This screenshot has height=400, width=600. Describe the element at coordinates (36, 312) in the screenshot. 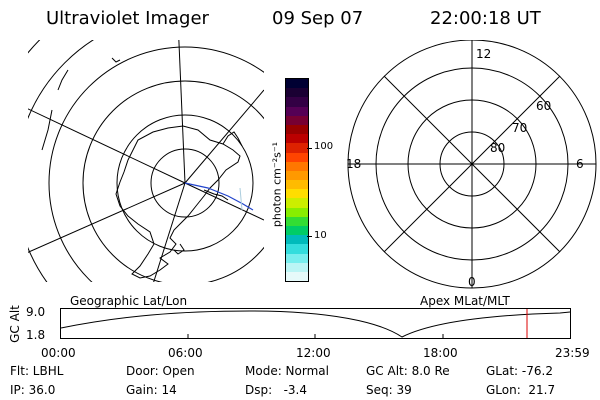

I see `altitude-y-top: 9.0` at that location.